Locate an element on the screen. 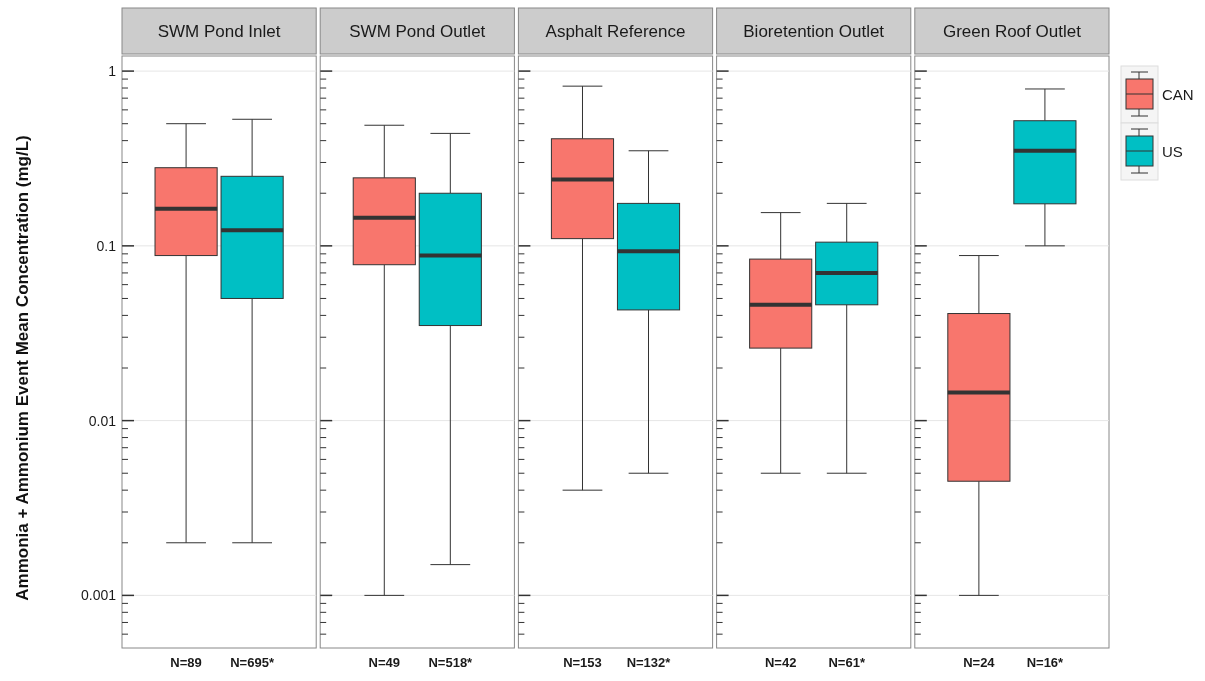 The image size is (1205, 681). x-tick-label: N=49 is located at coordinates (384, 662).